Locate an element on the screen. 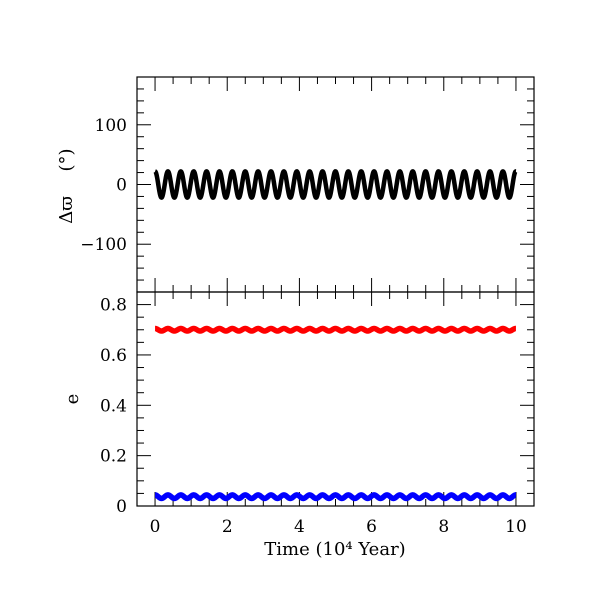 This screenshot has width=612, height=612. y-tick-label: 0.6 is located at coordinates (113, 356).